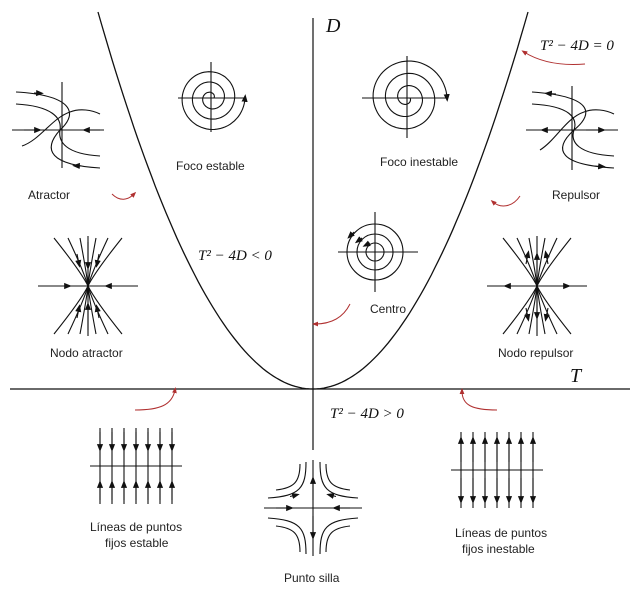  Describe the element at coordinates (406, 97) in the screenshot. I see `unstable-focus-portrait` at that location.